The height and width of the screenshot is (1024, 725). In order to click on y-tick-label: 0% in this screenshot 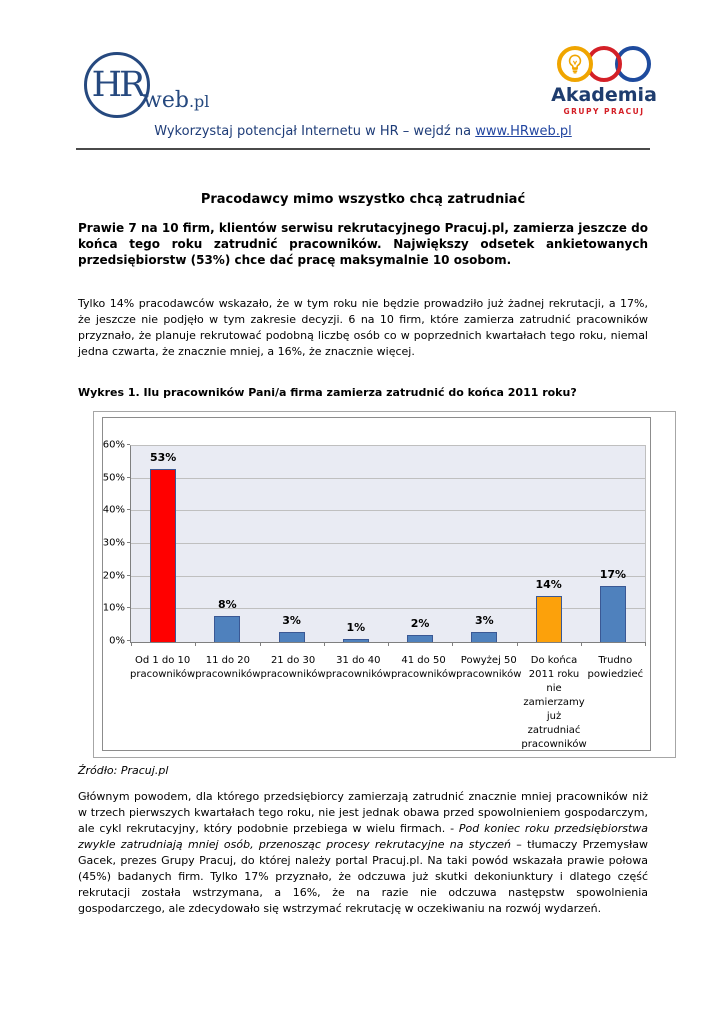, I will do `click(117, 641)`.